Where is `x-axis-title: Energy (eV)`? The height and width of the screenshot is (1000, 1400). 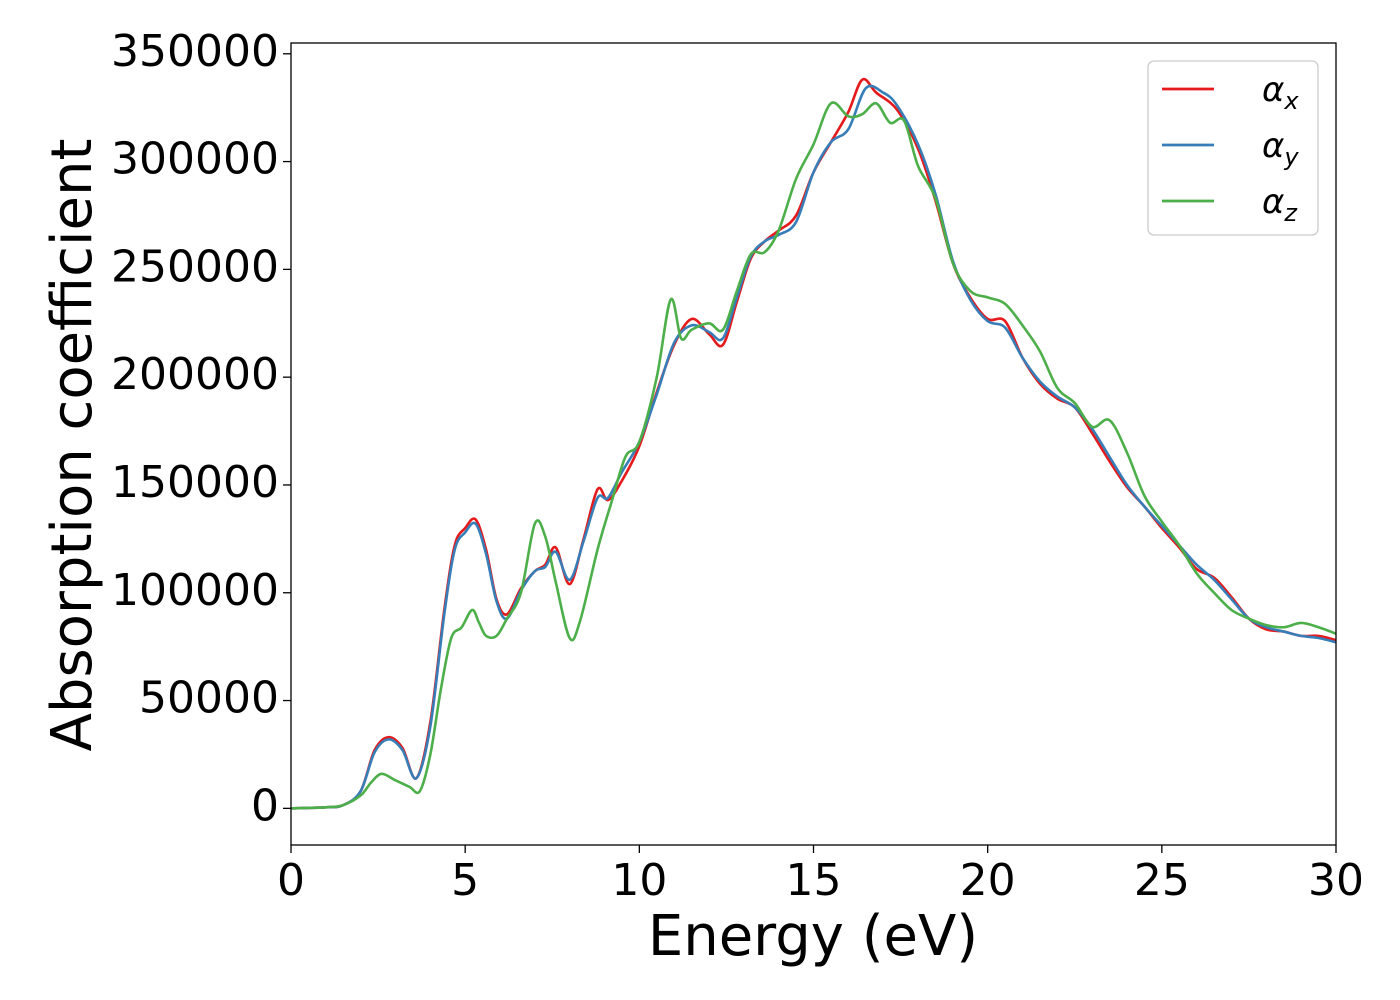
x-axis-title: Energy (eV) is located at coordinates (813, 936).